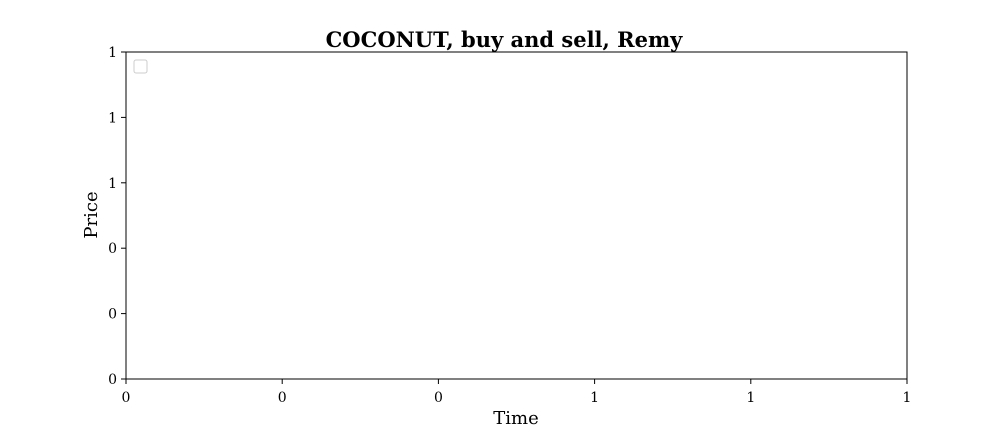  I want to click on chart-title: COCONUT, buy and sell, Remy, so click(505, 39).